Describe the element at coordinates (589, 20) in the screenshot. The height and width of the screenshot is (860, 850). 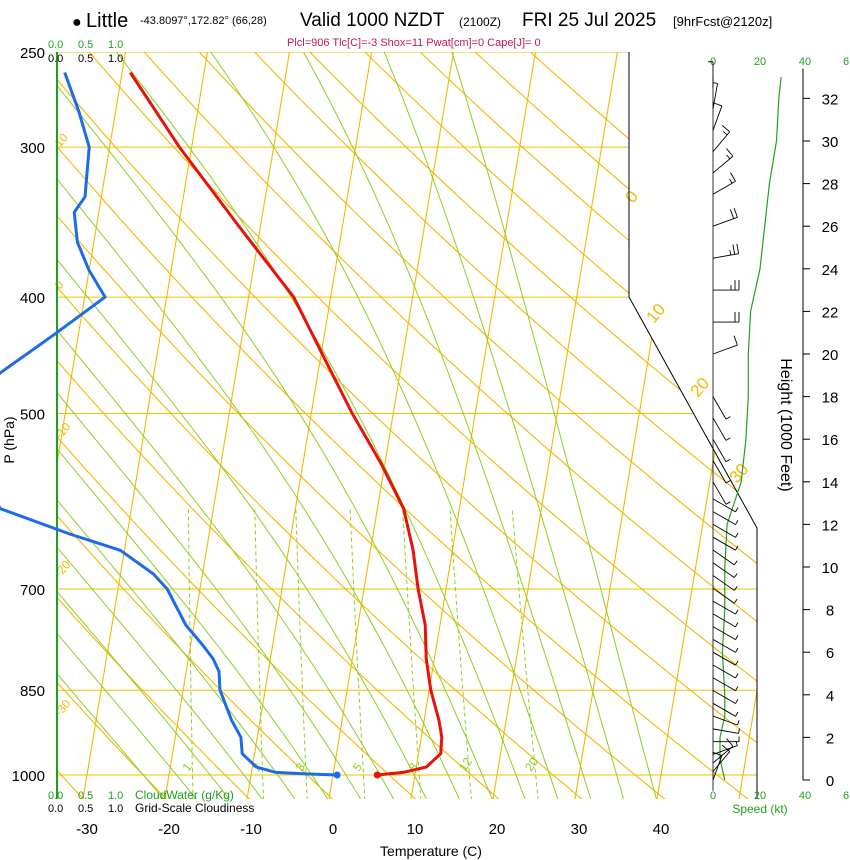
I see `date-text: FRI 25 Jul 2025` at that location.